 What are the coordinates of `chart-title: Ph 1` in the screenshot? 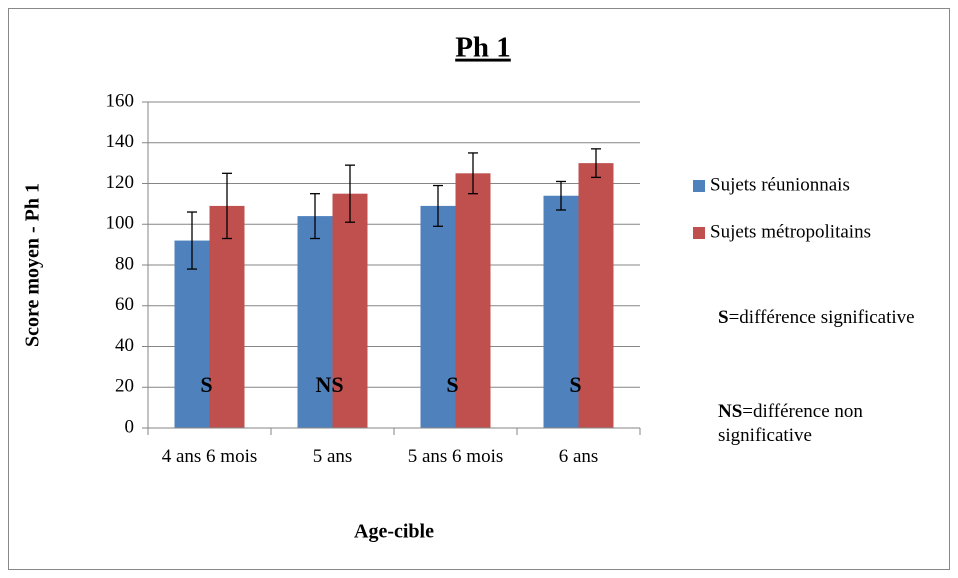 It's located at (483, 48).